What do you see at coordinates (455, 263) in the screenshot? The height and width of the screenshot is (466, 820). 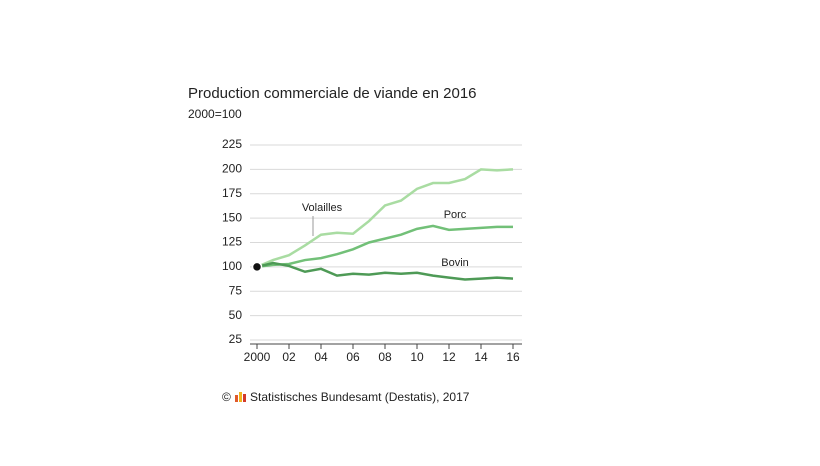 I see `series-label: Bovin` at bounding box center [455, 263].